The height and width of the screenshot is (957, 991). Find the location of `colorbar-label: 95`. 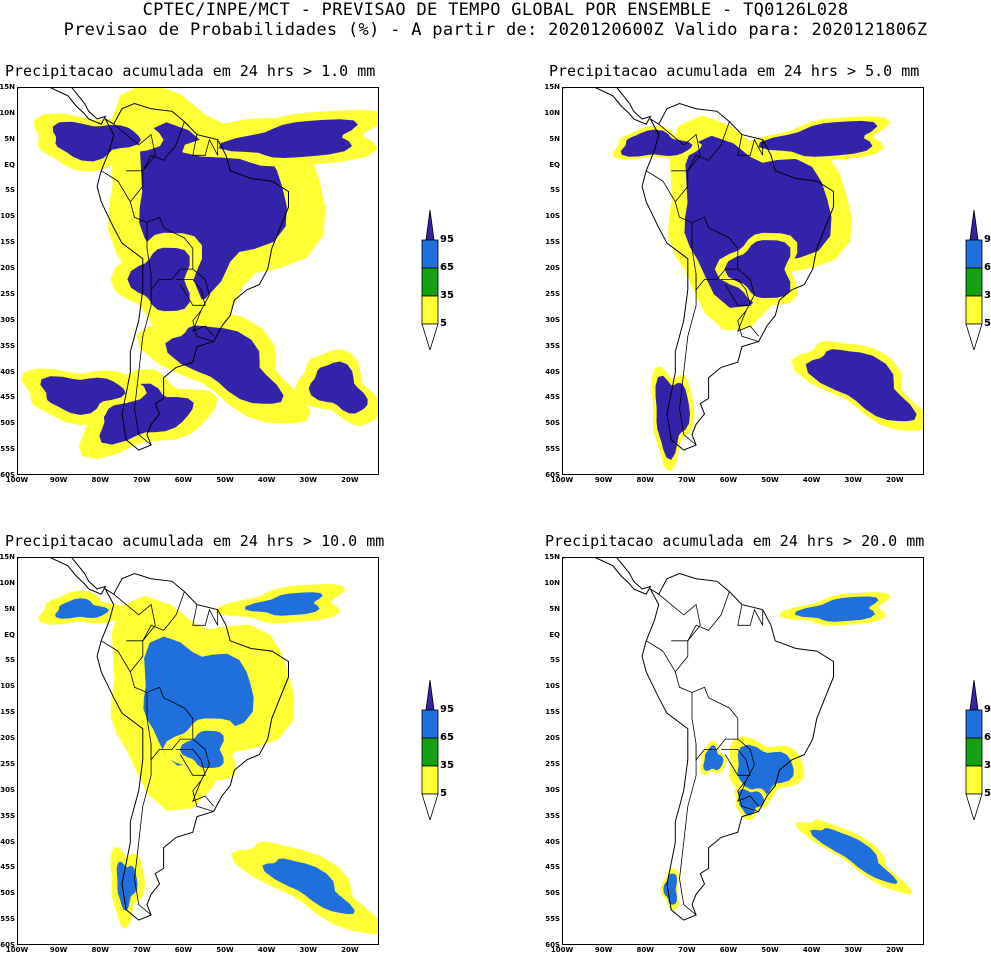

colorbar-label: 95 is located at coordinates (447, 709).